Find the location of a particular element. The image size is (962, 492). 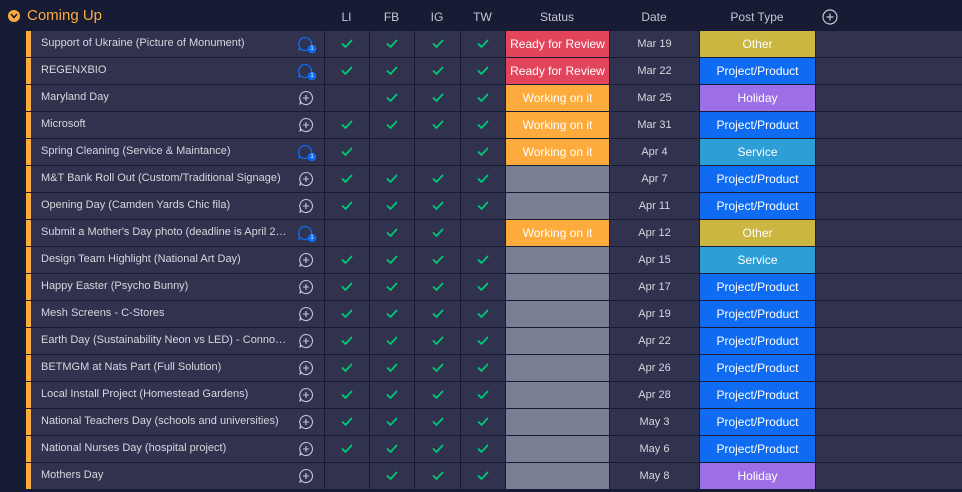

column-header-ig: IG is located at coordinates (437, 17).